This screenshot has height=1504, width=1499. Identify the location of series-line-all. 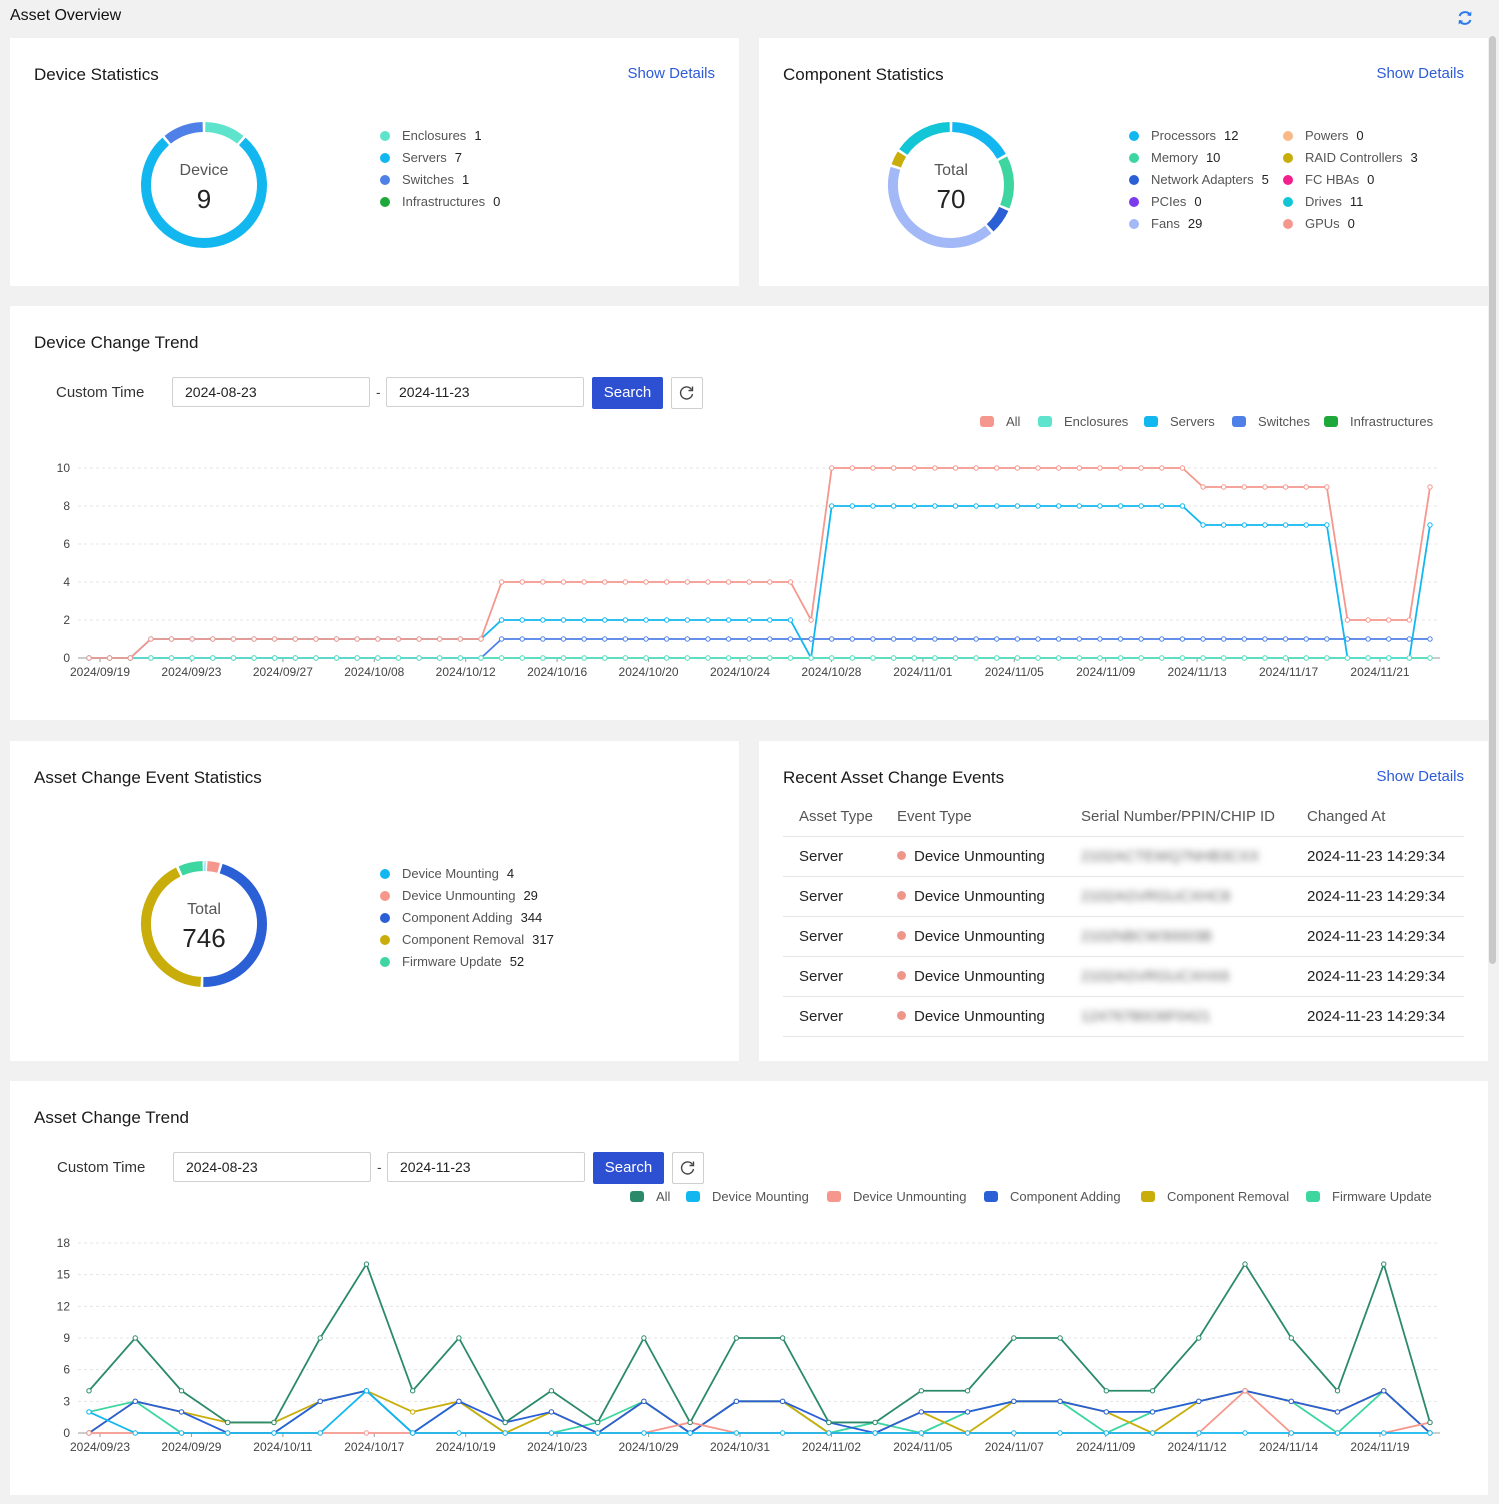
(760, 563).